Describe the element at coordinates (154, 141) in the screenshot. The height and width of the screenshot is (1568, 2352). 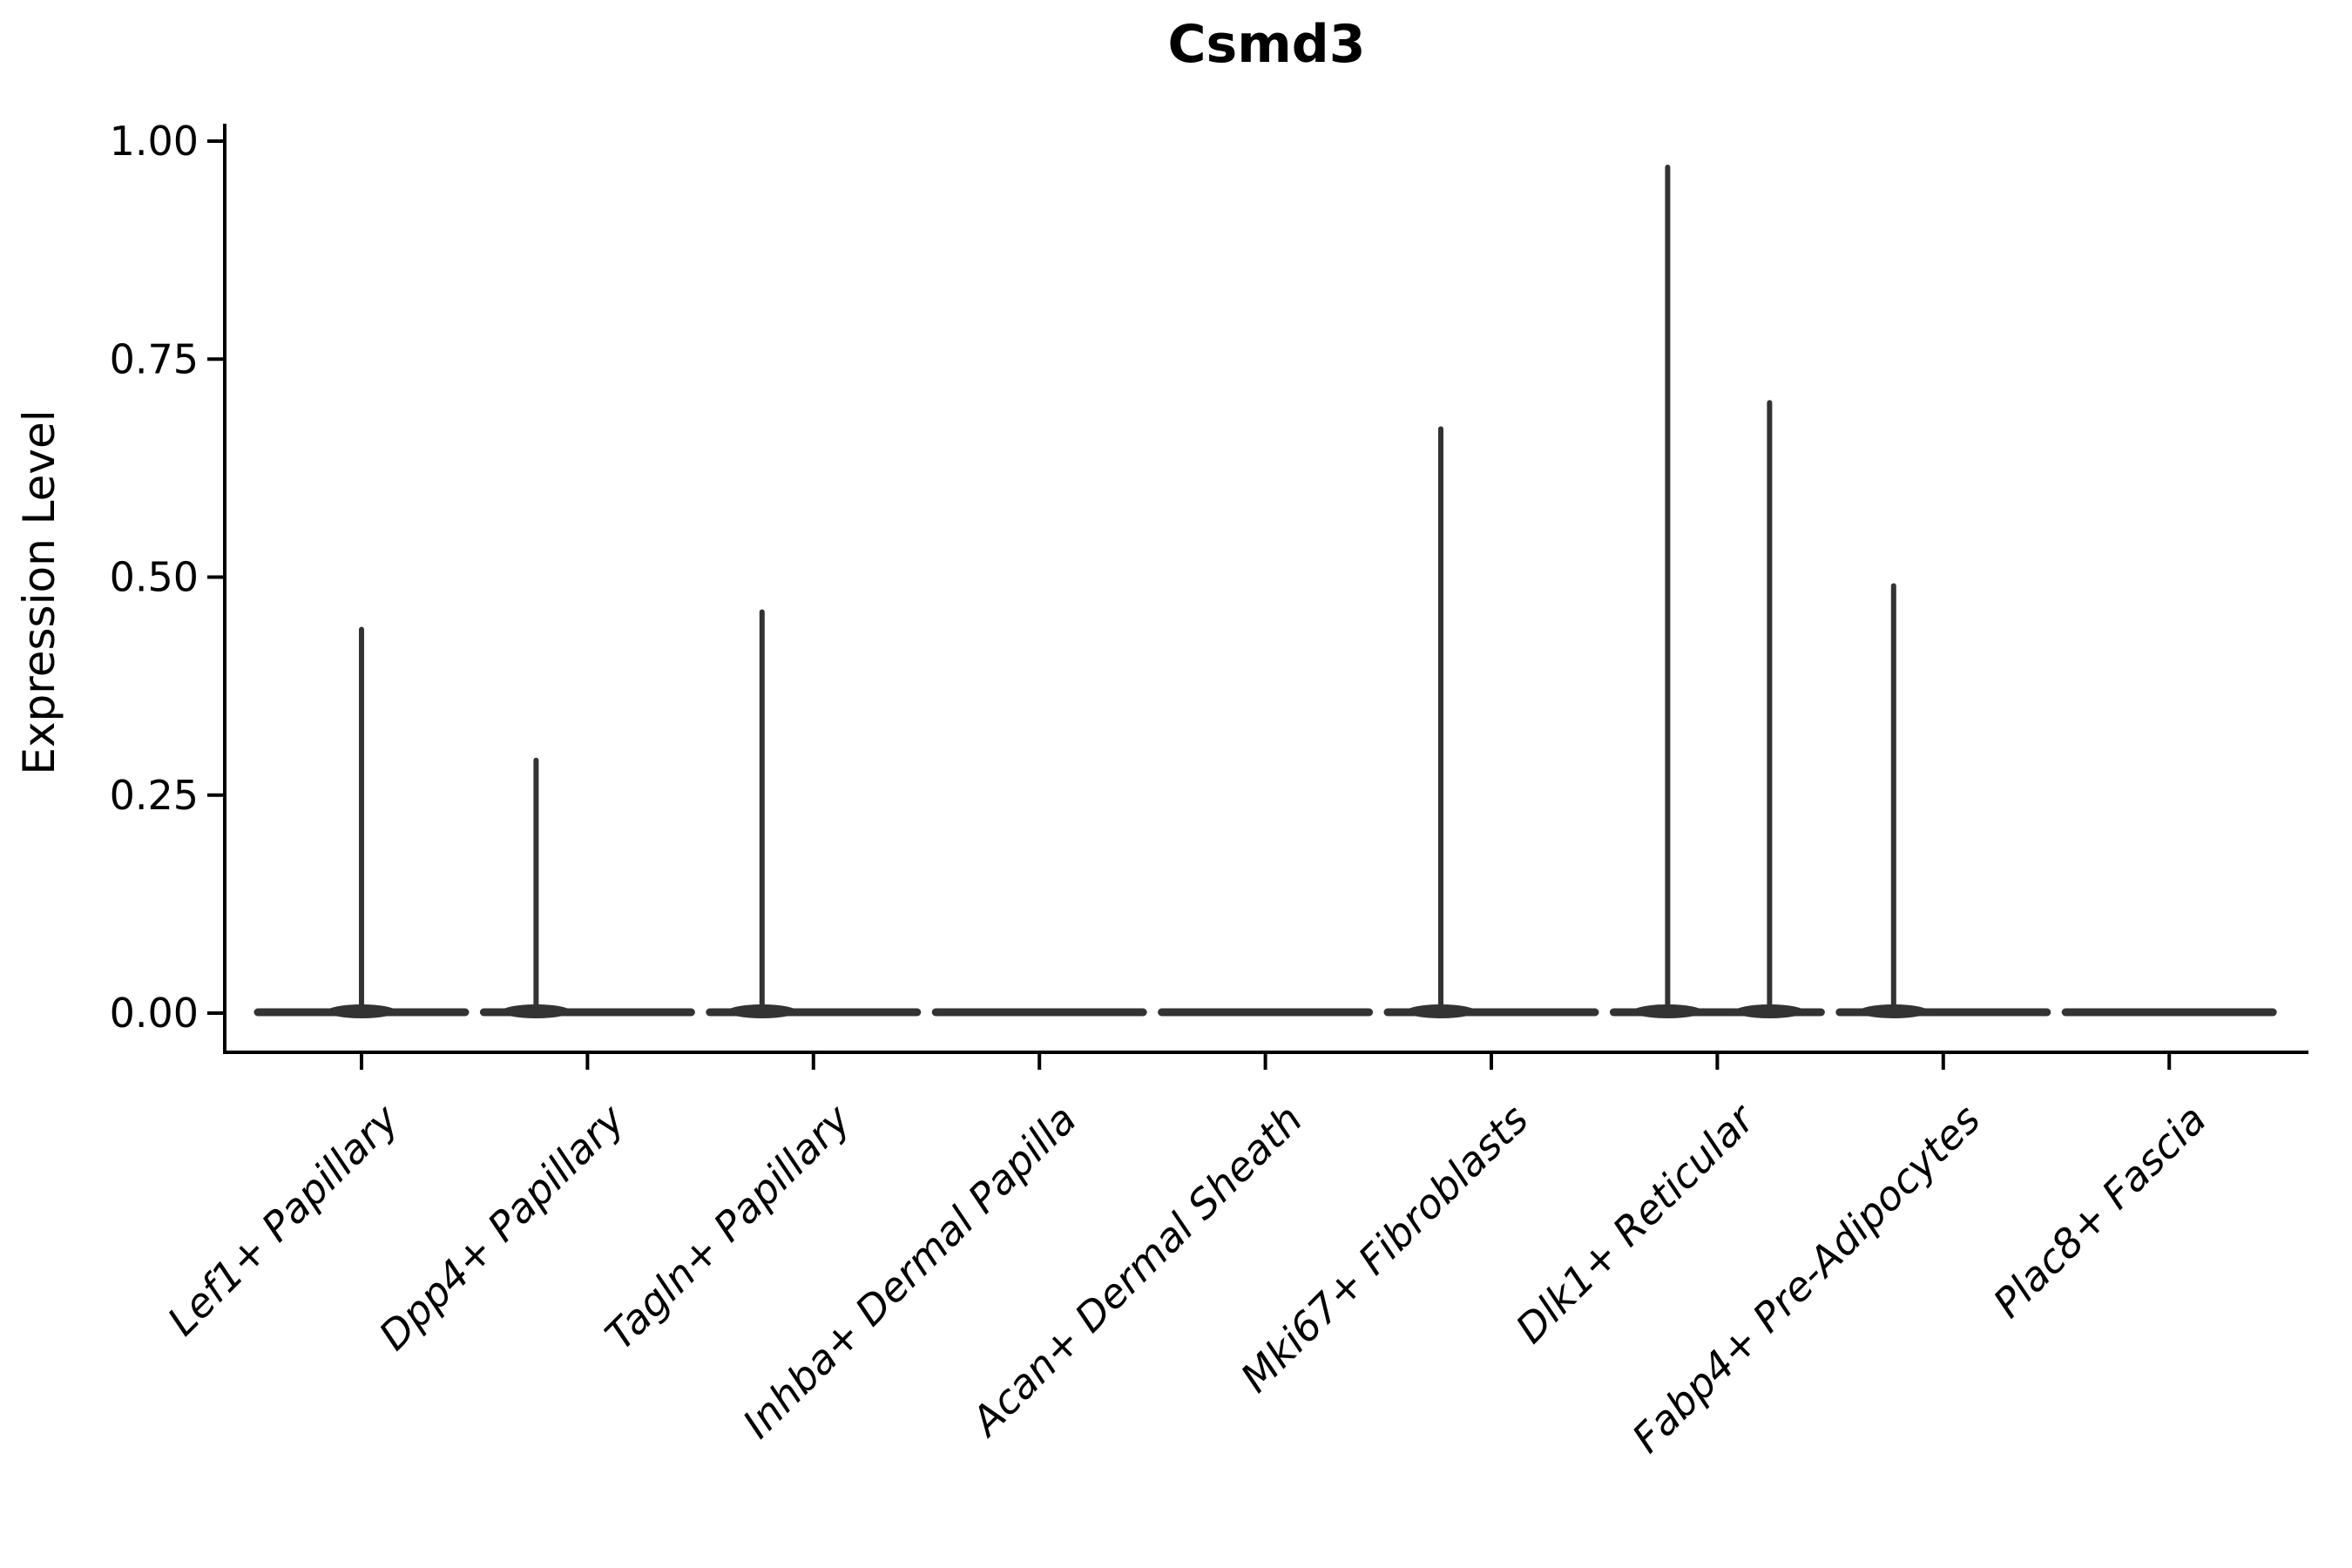
I see `y-tick-label: 1.00` at that location.